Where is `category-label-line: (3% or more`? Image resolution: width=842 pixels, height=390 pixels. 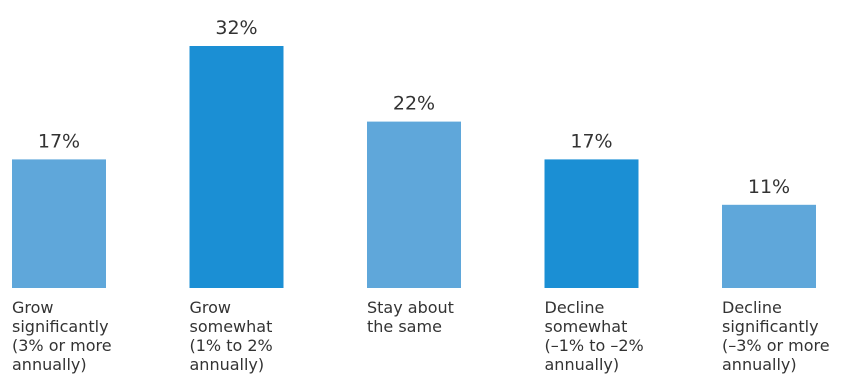
category-label-line: (3% or more is located at coordinates (62, 345).